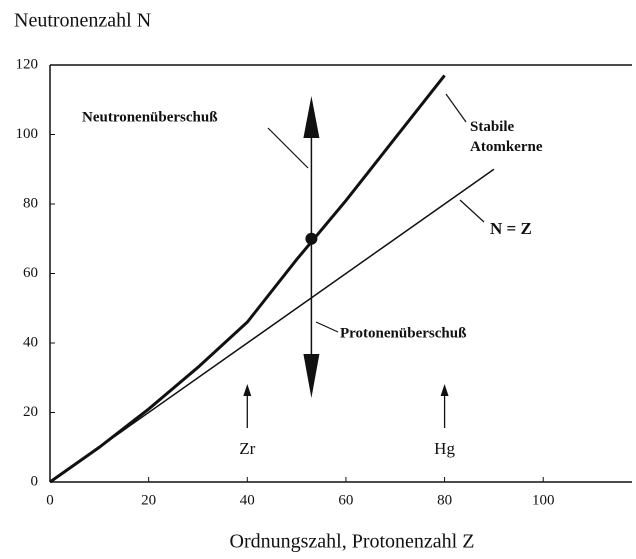  Describe the element at coordinates (82, 21) in the screenshot. I see `y-axis-label: Neutronenzahl N` at that location.